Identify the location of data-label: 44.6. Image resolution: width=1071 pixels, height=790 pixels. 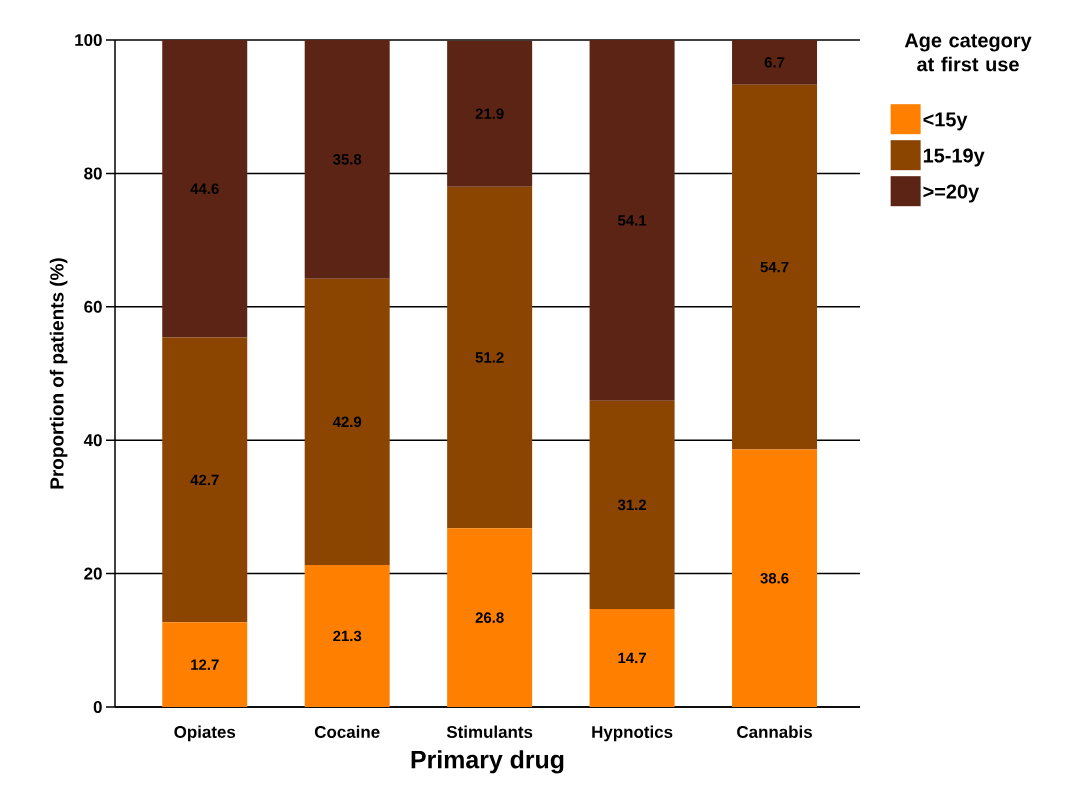
(204, 189).